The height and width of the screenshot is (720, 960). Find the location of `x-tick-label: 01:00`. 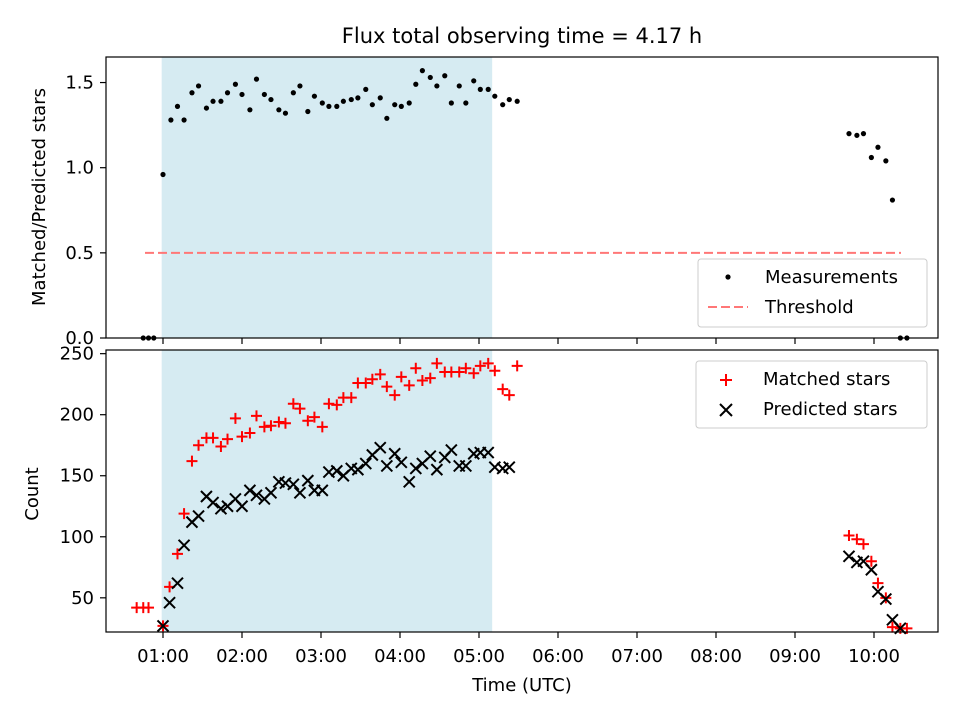

x-tick-label: 01:00 is located at coordinates (163, 656).